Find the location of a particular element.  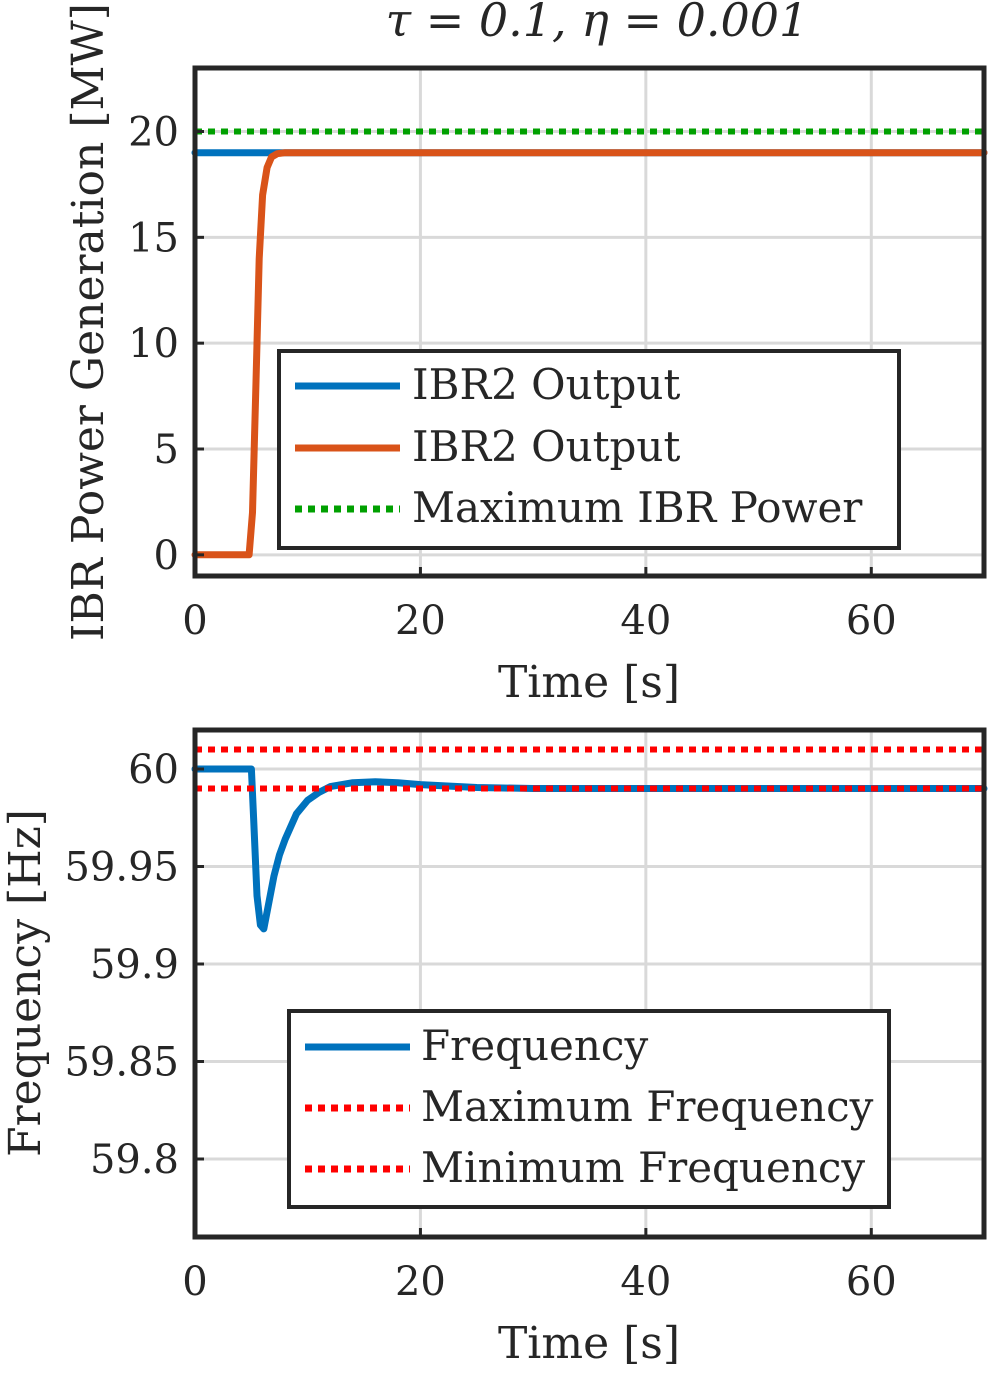

y-tick-label: 59.8 is located at coordinates (134, 1160).